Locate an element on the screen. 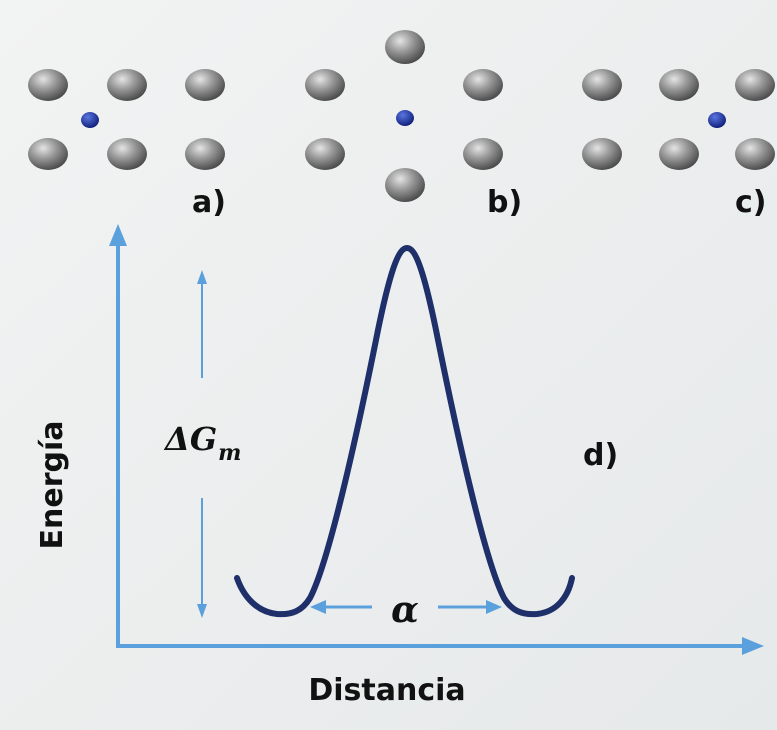  panel-label-c: c) is located at coordinates (751, 202).